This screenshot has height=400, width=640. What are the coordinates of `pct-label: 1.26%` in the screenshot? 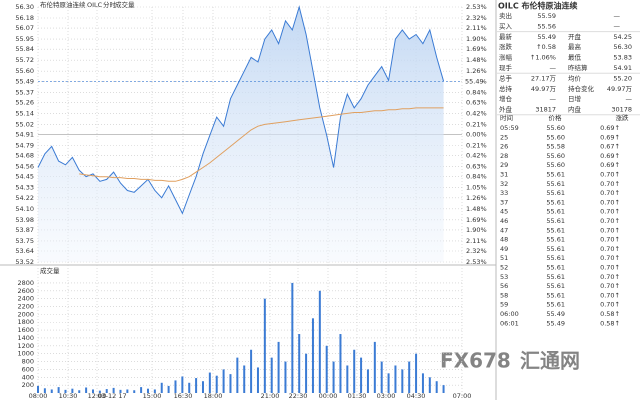 It's located at (476, 198).